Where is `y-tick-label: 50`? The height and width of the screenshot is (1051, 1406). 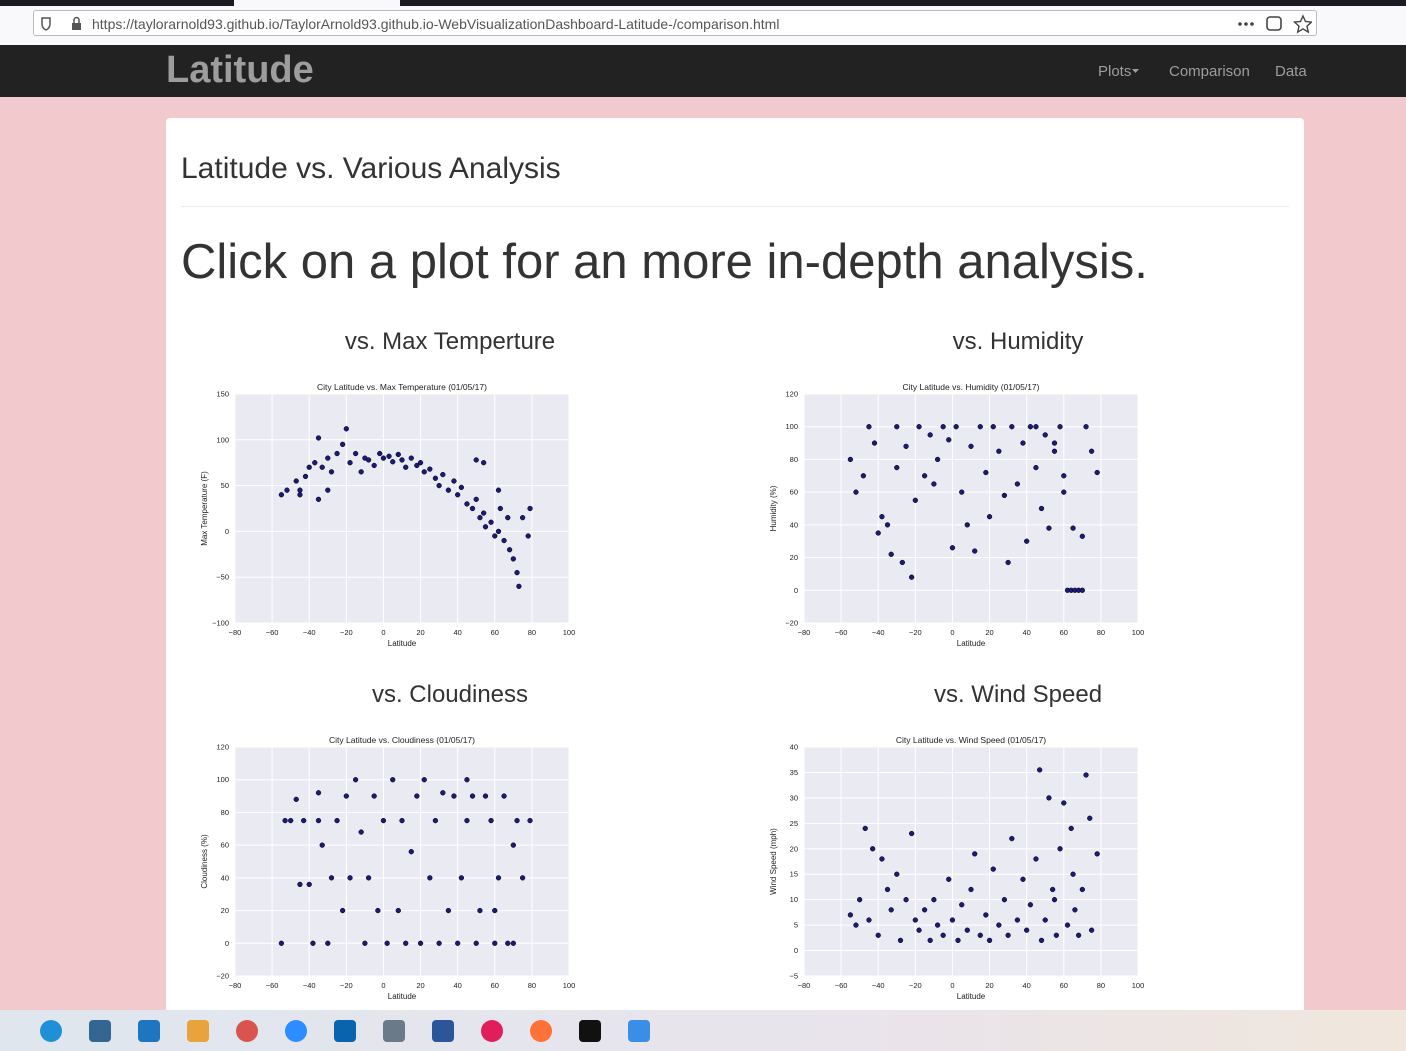
y-tick-label: 50 is located at coordinates (225, 485).